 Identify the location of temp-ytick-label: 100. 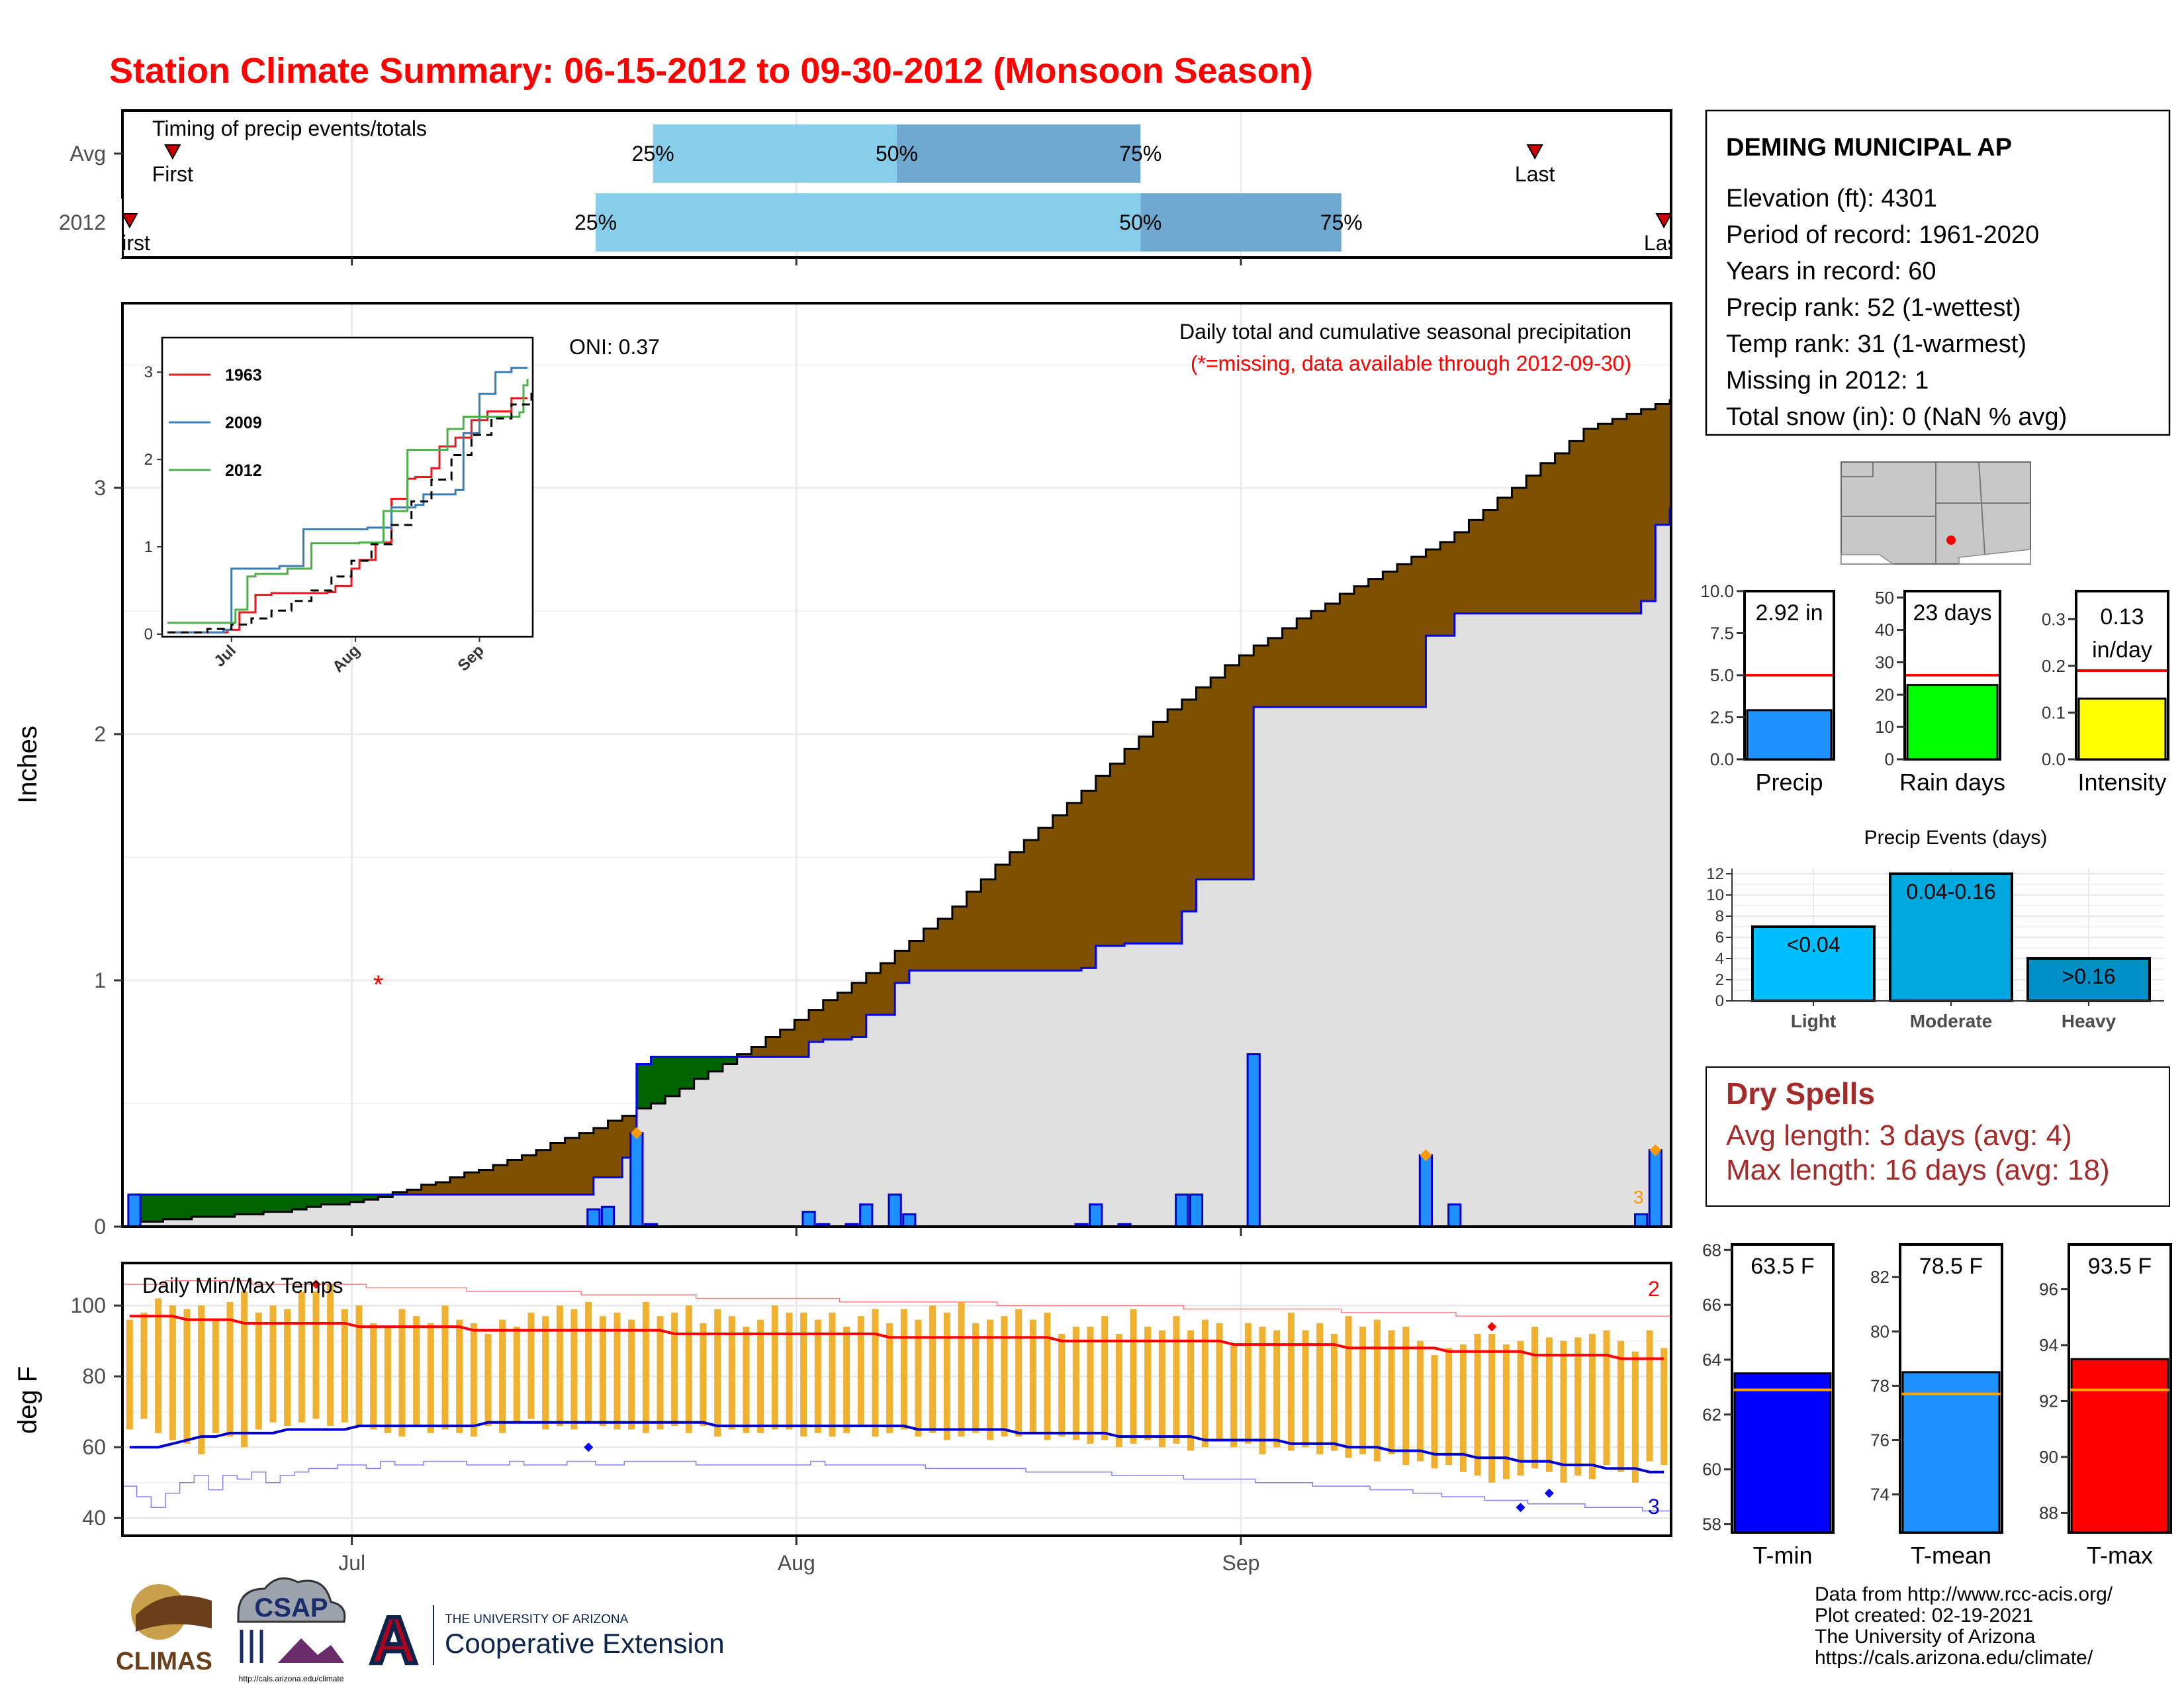
(88, 1305).